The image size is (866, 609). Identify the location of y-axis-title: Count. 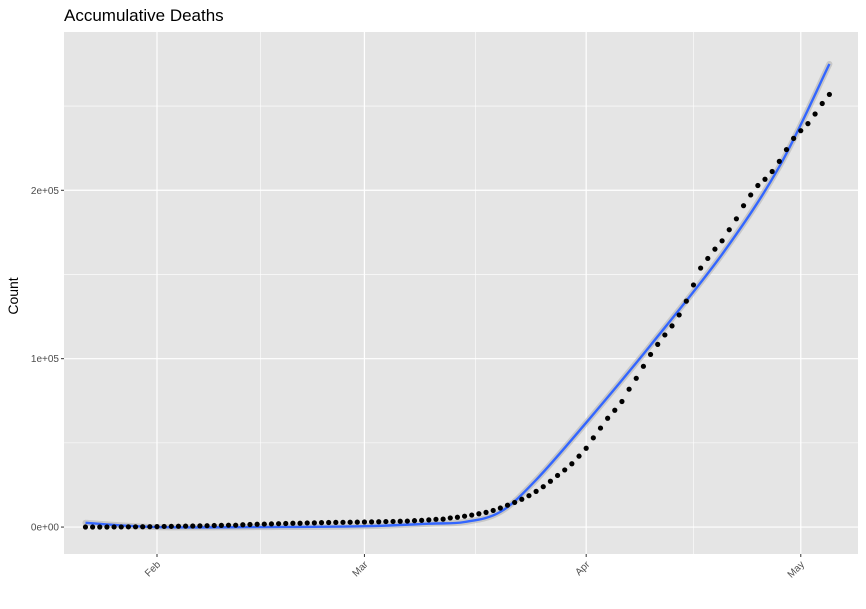
(13, 295).